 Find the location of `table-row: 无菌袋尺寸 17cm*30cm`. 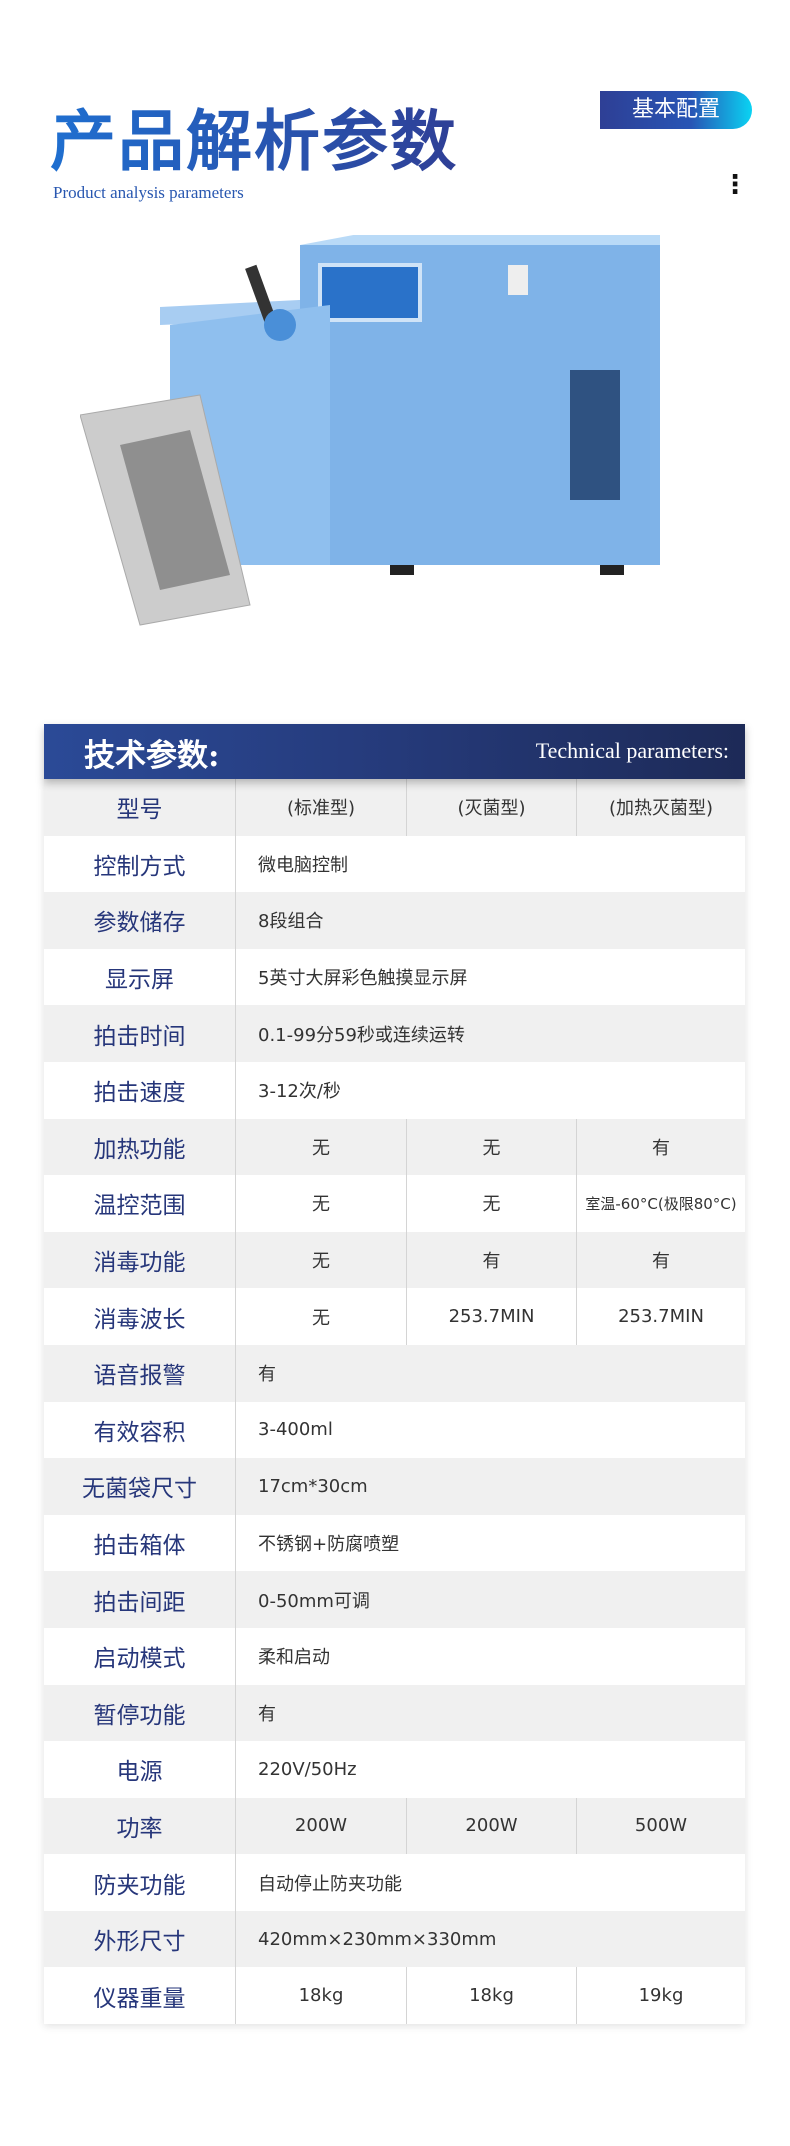

table-row: 无菌袋尺寸 17cm*30cm is located at coordinates (394, 1486).